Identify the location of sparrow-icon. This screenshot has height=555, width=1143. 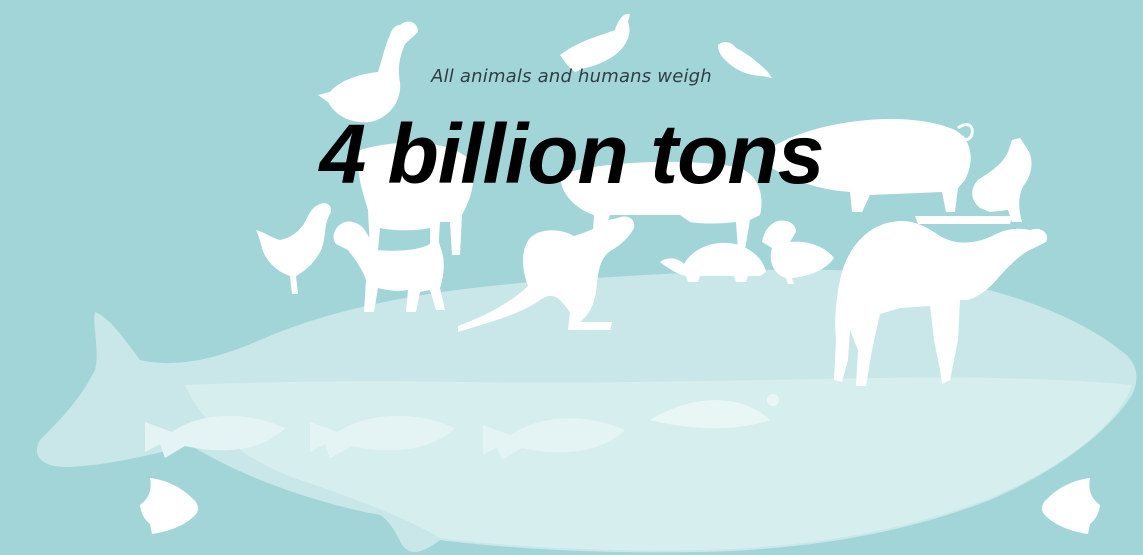
(745, 60).